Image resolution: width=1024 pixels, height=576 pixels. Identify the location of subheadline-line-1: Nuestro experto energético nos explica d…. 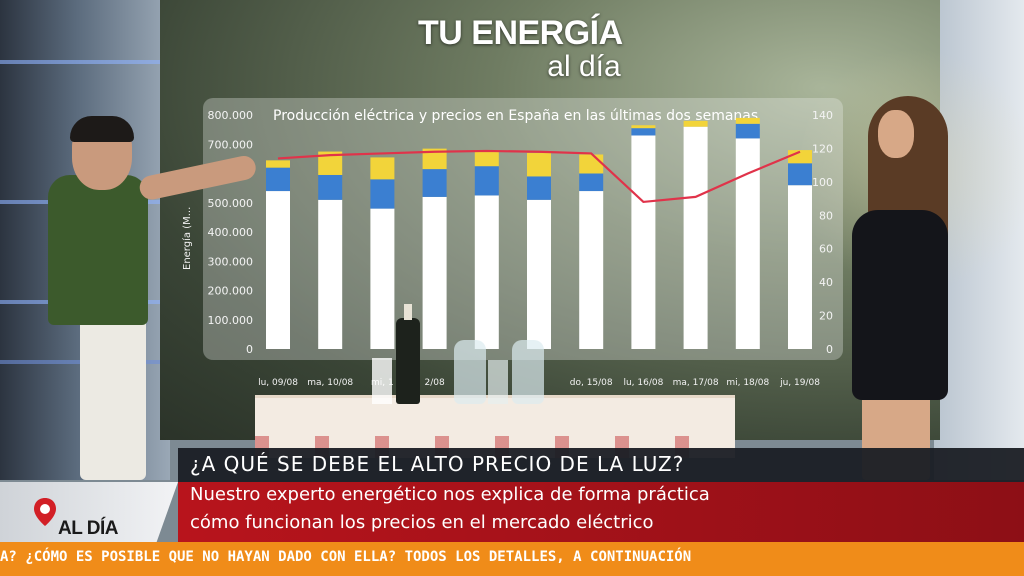
(450, 494).